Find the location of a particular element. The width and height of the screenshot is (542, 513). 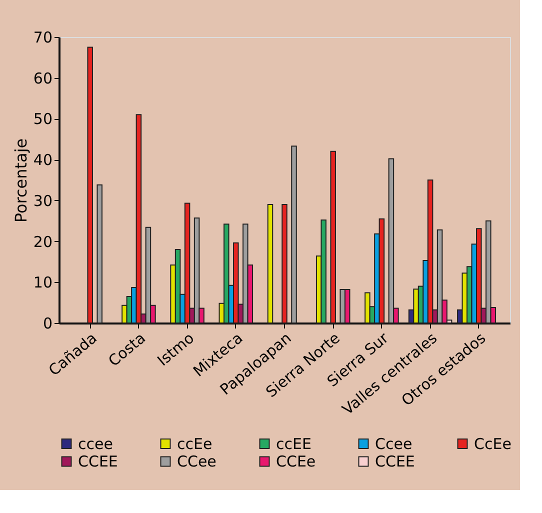

y-tick-label: 50 is located at coordinates (42, 119).